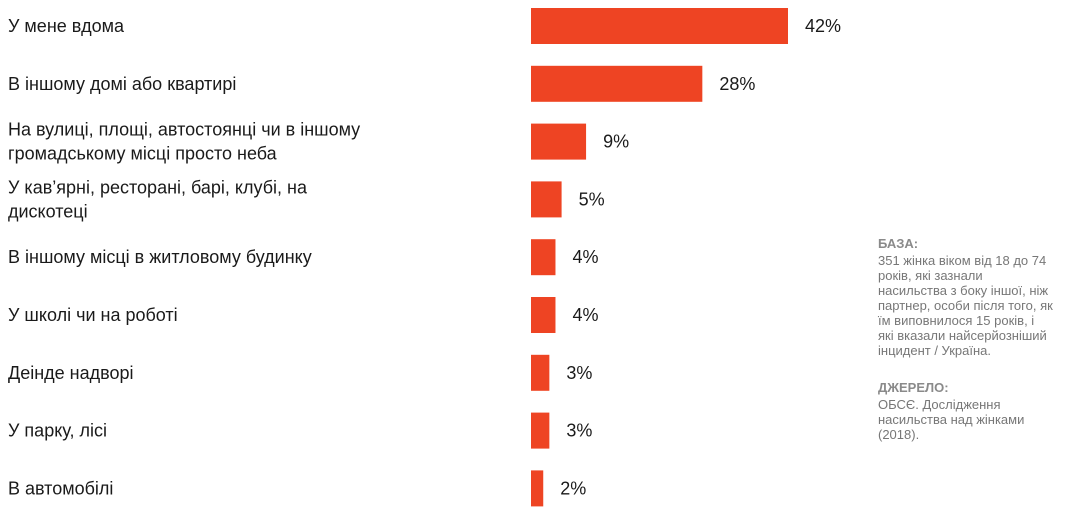 The image size is (1070, 530). I want to click on category-label: В іншому місці в житловому будинку, so click(160, 257).